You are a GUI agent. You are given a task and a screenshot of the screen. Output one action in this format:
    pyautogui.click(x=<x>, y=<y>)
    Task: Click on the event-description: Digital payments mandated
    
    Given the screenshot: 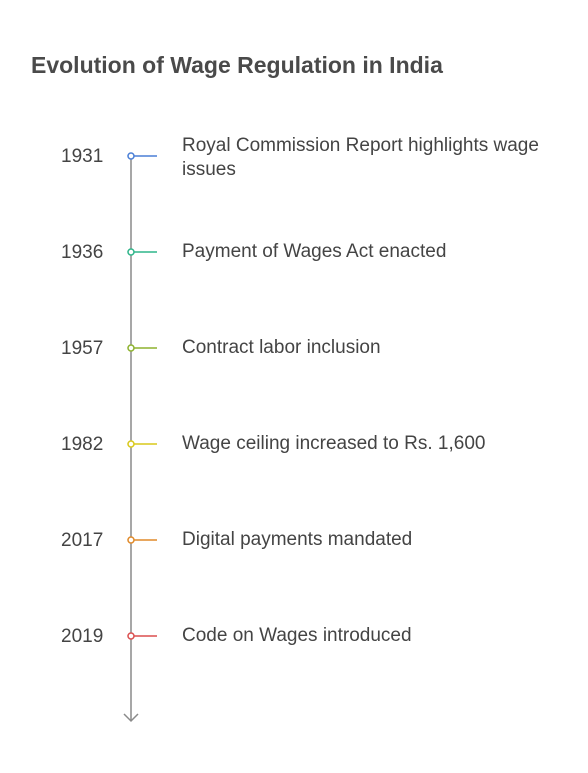 What is the action you would take?
    pyautogui.click(x=297, y=539)
    